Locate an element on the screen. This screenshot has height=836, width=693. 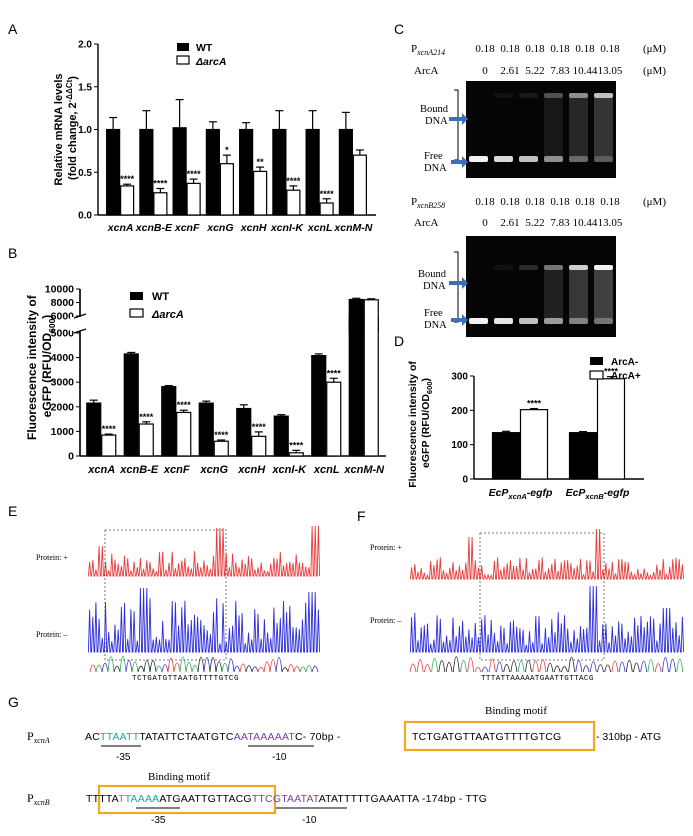
free-label-2: DNA is located at coordinates (435, 168).